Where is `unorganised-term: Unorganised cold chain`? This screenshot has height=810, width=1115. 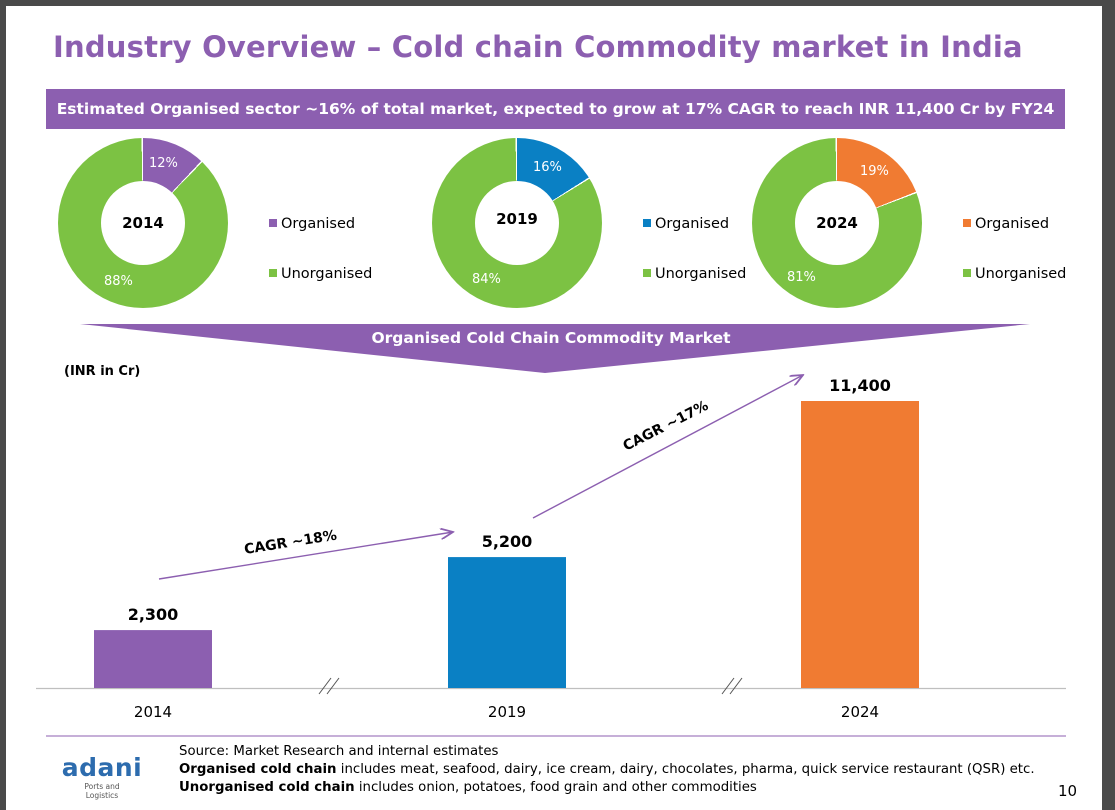 unorganised-term: Unorganised cold chain is located at coordinates (267, 787).